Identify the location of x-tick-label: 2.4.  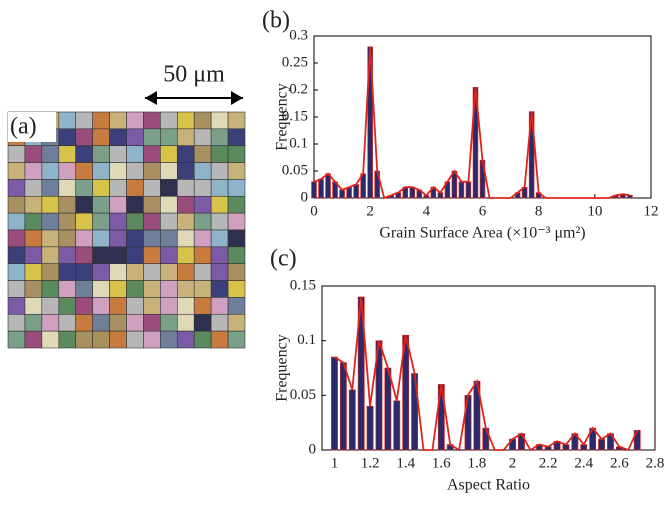
(583, 463).